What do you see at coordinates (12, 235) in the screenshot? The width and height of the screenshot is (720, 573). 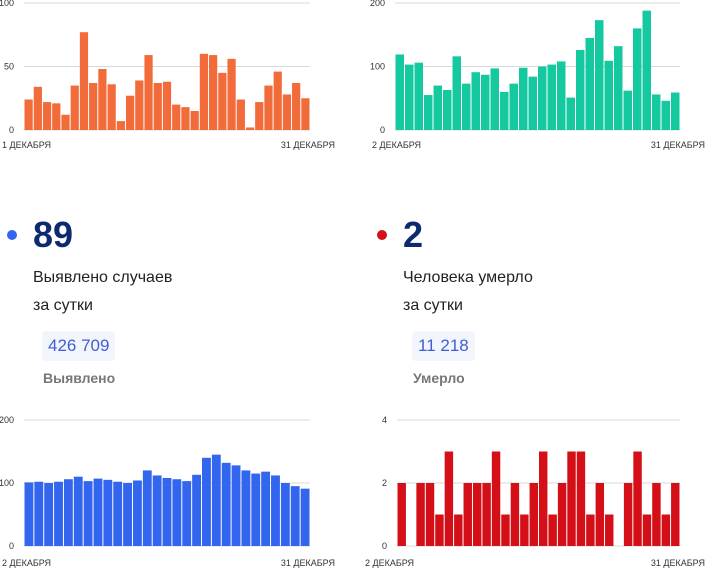 I see `cases-dot` at bounding box center [12, 235].